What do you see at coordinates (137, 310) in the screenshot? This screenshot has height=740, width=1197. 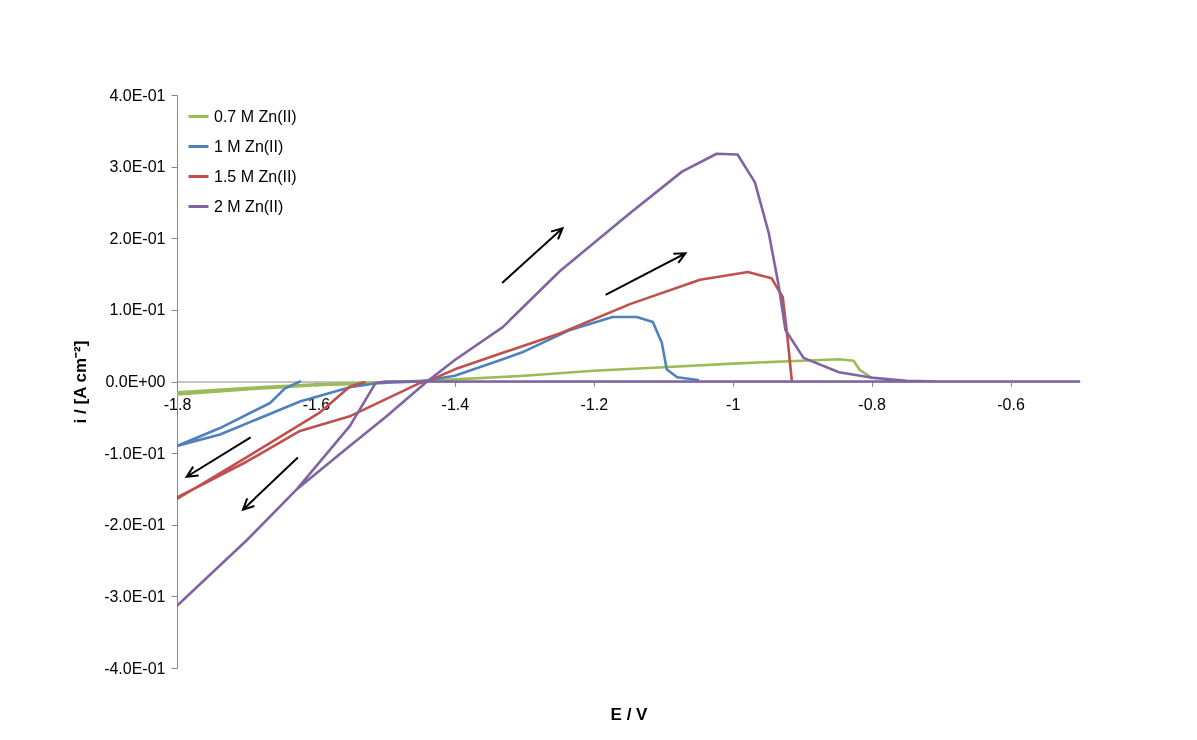 I see `y-tick-label: 1.0E-01` at bounding box center [137, 310].